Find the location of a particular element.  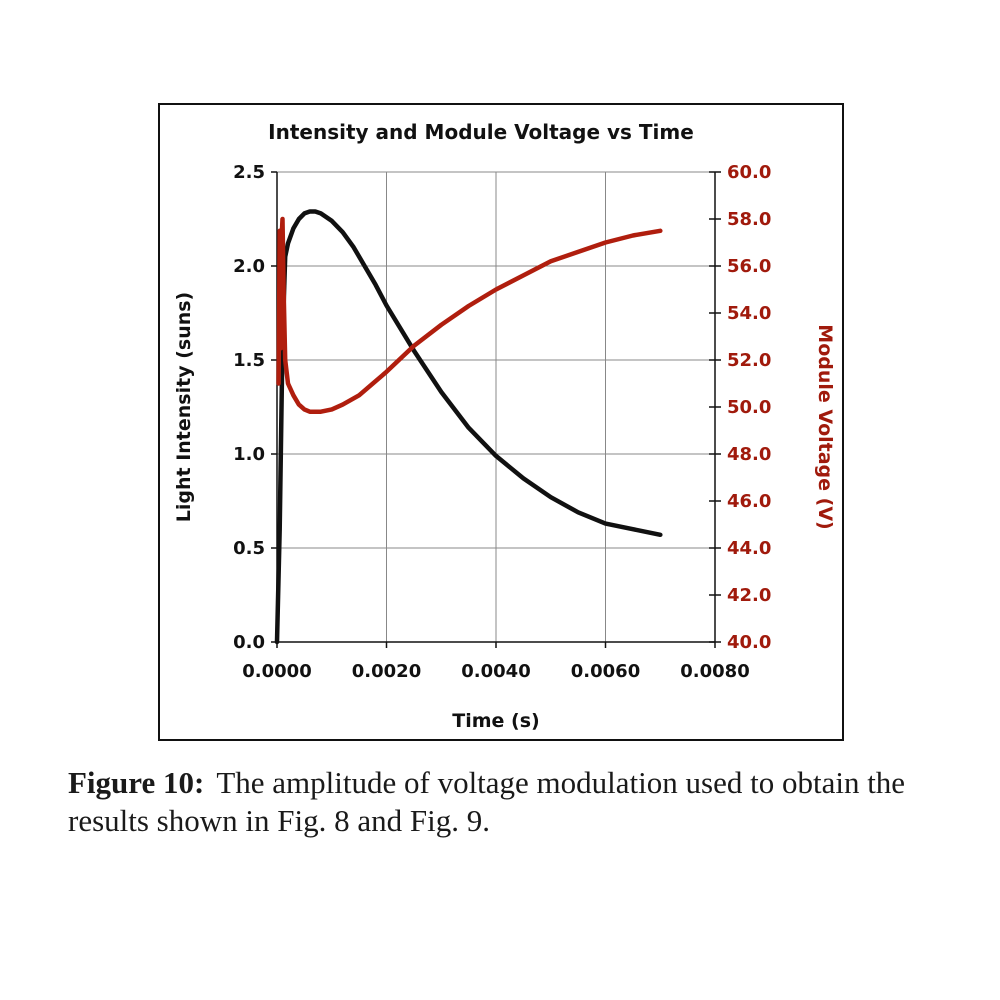

y-left-tick-label-5: 2.5 is located at coordinates (249, 172).